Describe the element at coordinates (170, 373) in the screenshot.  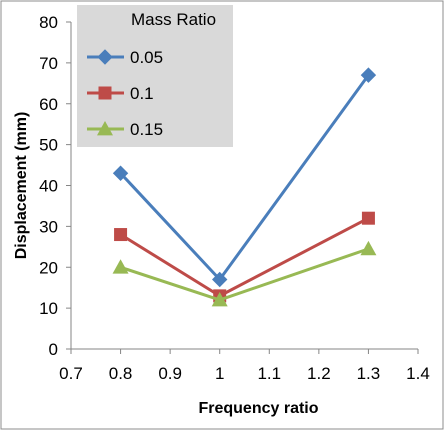
I see `x-tick-label: 0.9` at that location.